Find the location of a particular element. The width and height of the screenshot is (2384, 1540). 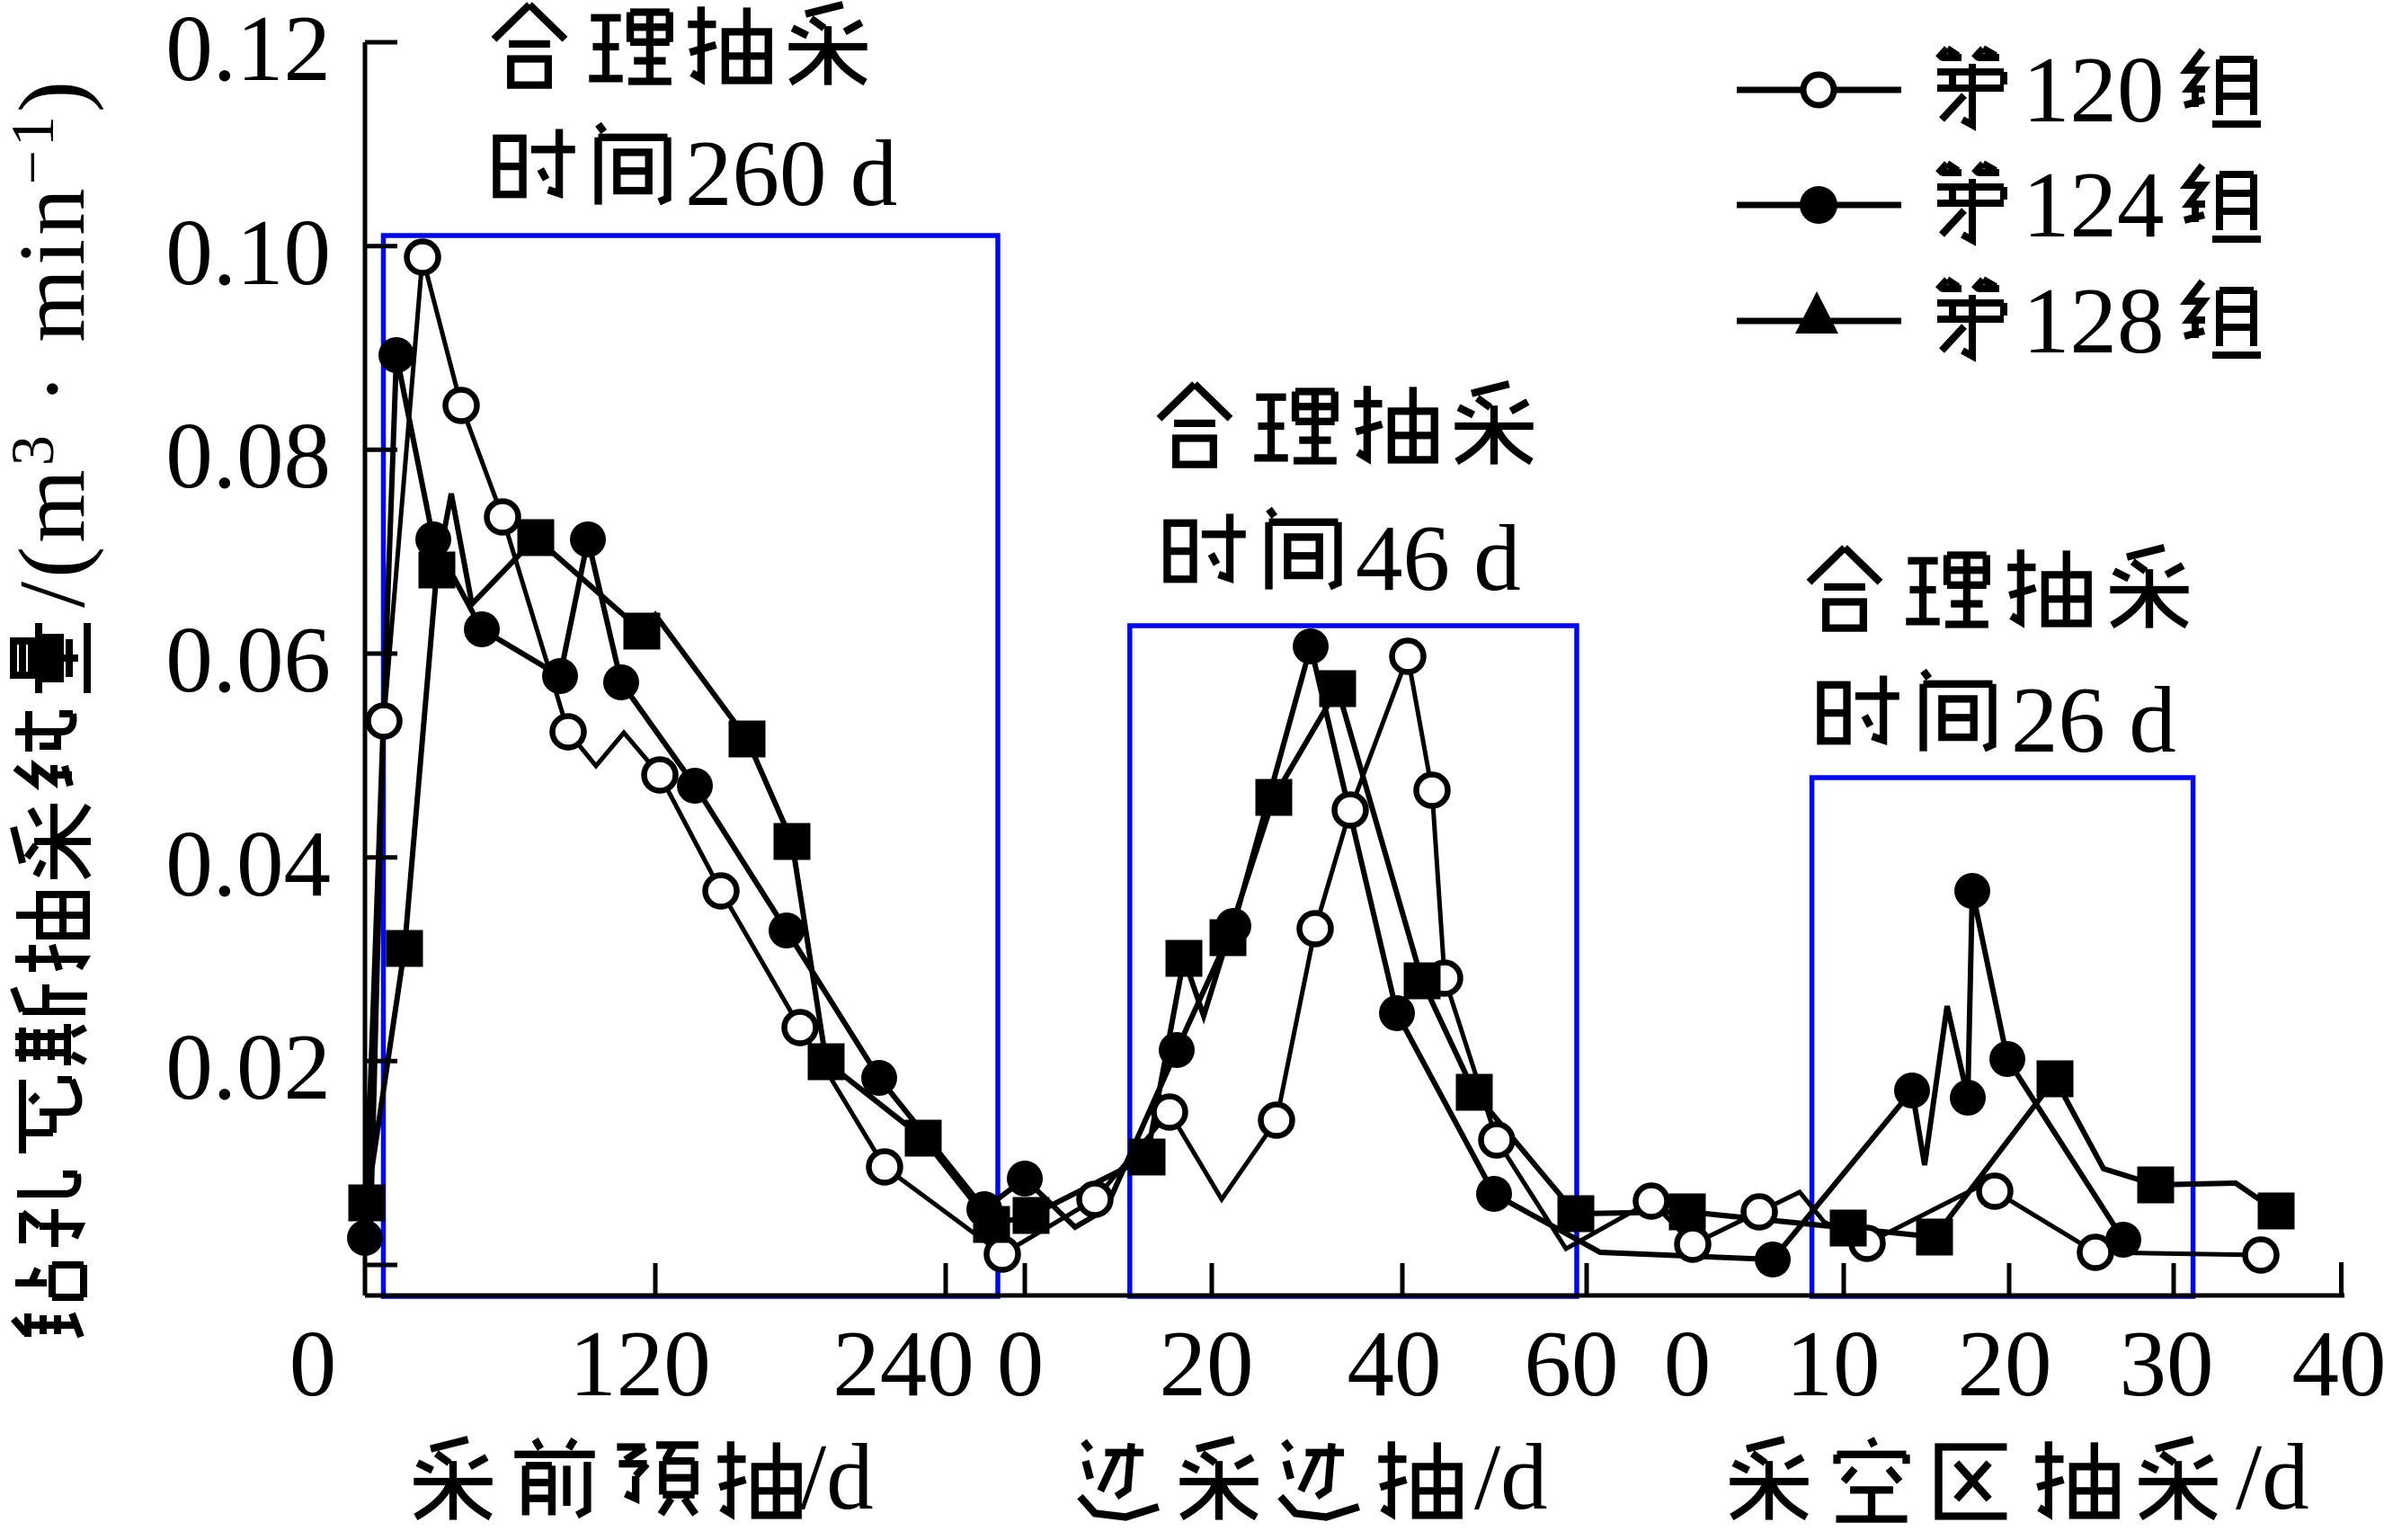

svg-text: 30 is located at coordinates (2167, 1363).